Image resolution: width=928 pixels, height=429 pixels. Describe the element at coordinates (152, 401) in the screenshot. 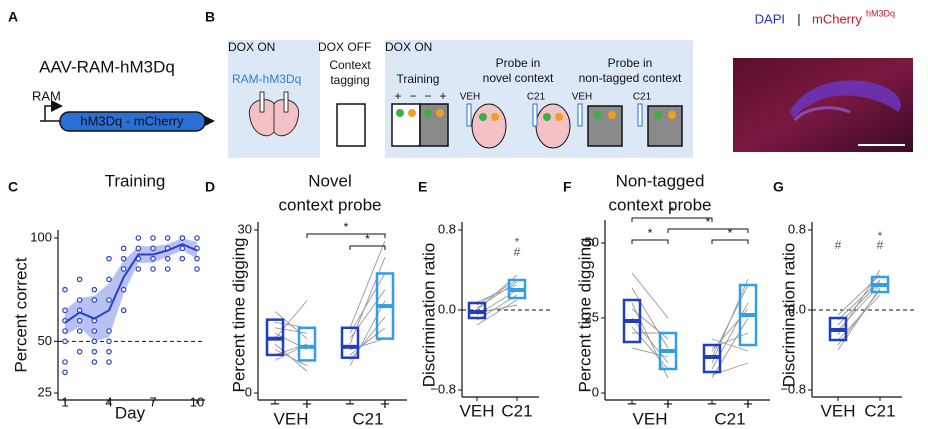

I see `x-tick-label: 7` at that location.